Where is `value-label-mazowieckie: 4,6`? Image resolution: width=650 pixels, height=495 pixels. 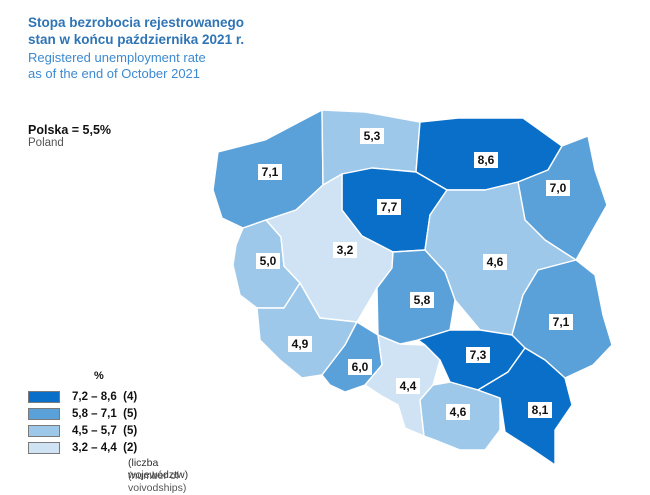
value-label-mazowieckie: 4,6 is located at coordinates (495, 262).